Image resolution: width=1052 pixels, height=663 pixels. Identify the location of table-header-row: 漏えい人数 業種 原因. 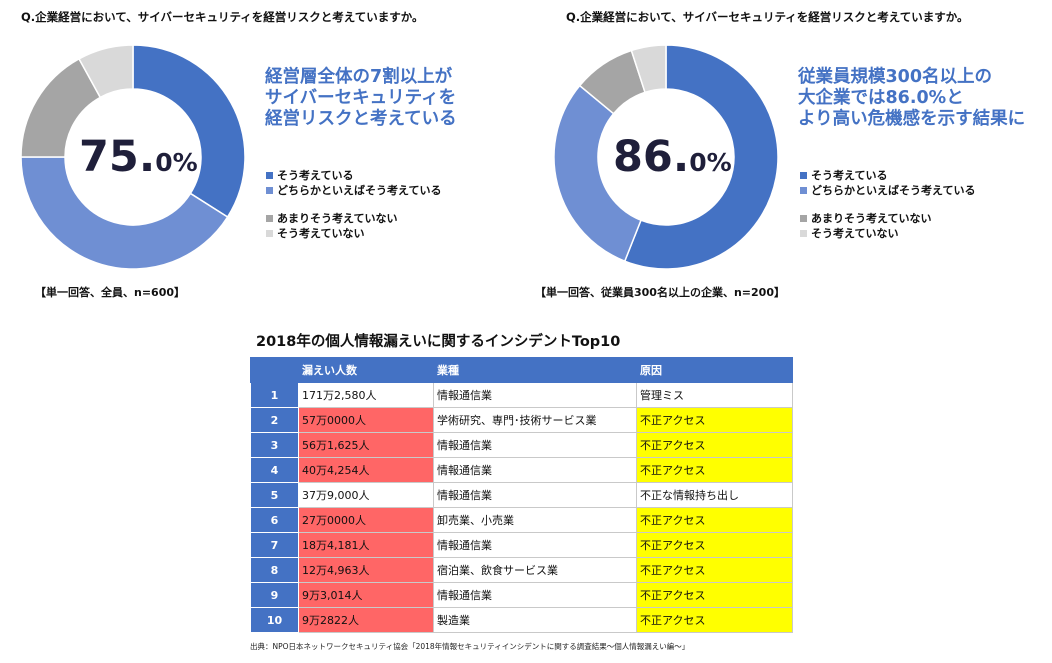
(521, 370).